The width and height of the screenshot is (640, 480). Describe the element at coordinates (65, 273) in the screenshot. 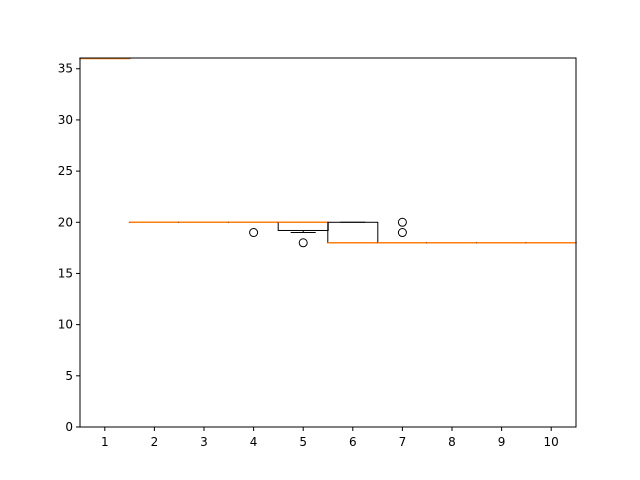

I see `y-tick-label: 15` at that location.